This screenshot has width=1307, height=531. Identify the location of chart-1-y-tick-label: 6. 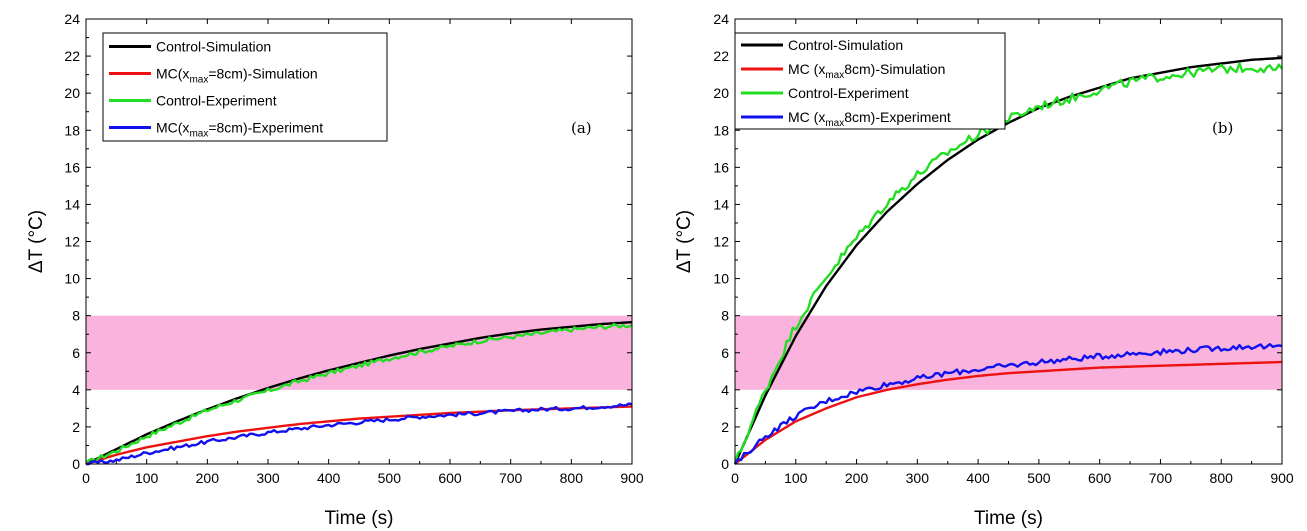
(76, 353).